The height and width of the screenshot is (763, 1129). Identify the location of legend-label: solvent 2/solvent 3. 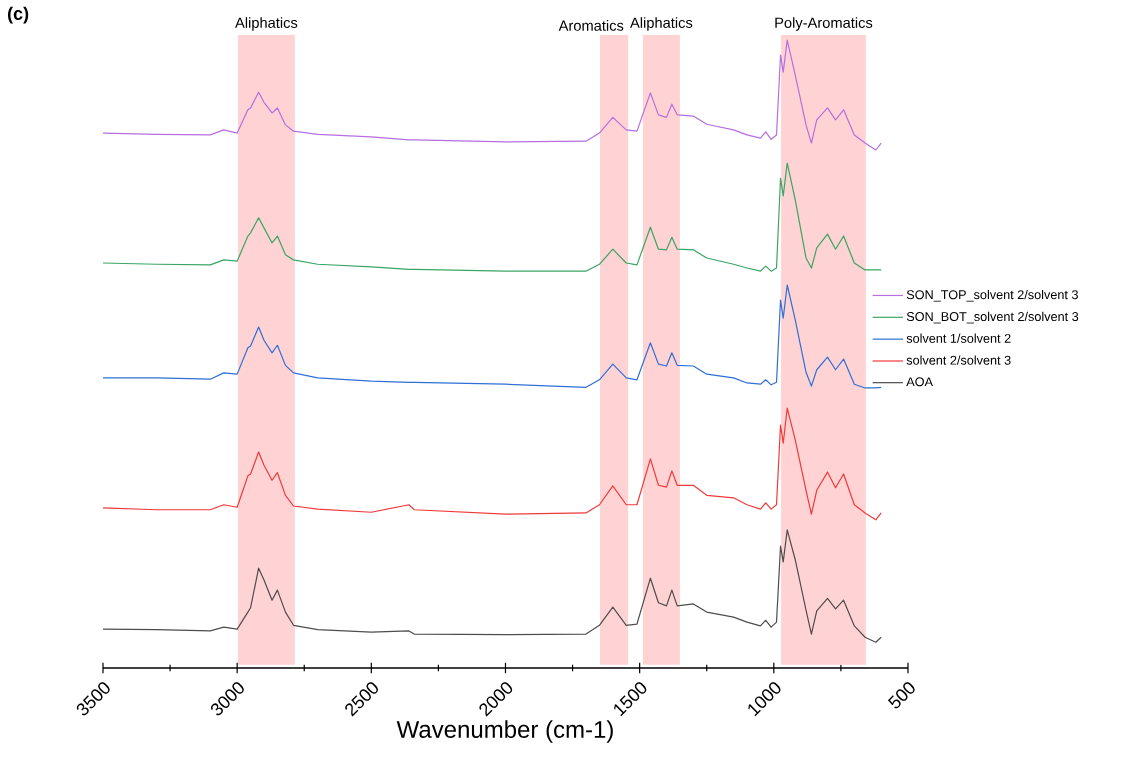
(958, 360).